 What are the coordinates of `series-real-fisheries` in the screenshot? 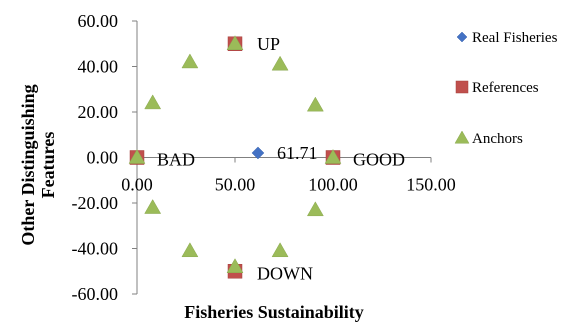 It's located at (258, 153).